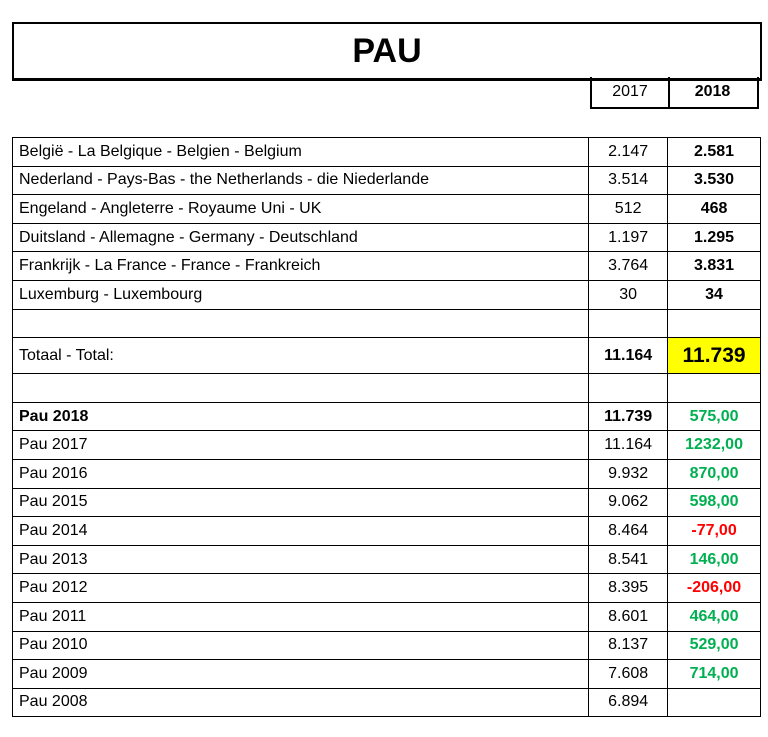 Image resolution: width=768 pixels, height=737 pixels. I want to click on year-difference, so click(714, 702).